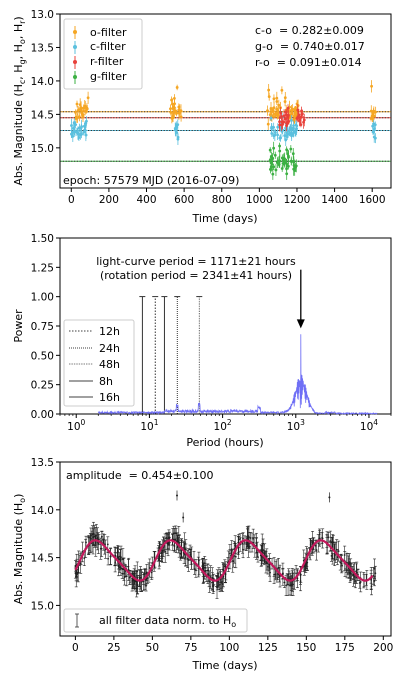  I want to click on panel-2-ytick-label: 1.25, so click(42, 268).